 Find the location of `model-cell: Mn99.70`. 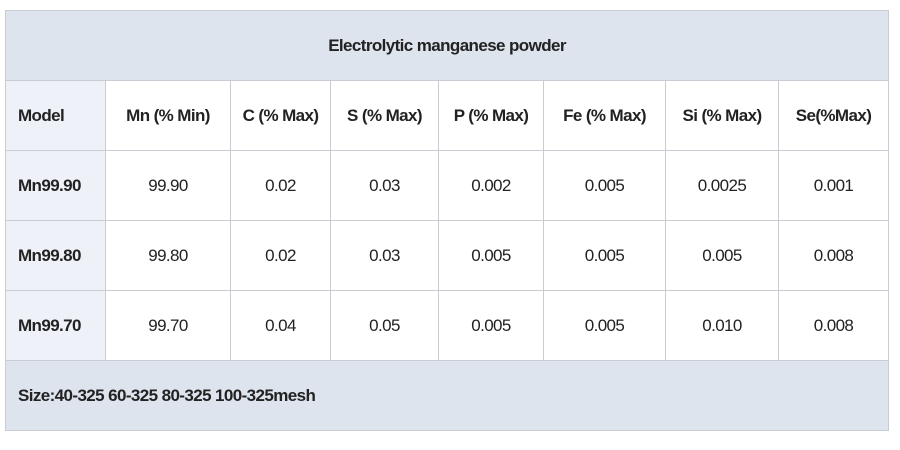

model-cell: Mn99.70 is located at coordinates (55, 325).